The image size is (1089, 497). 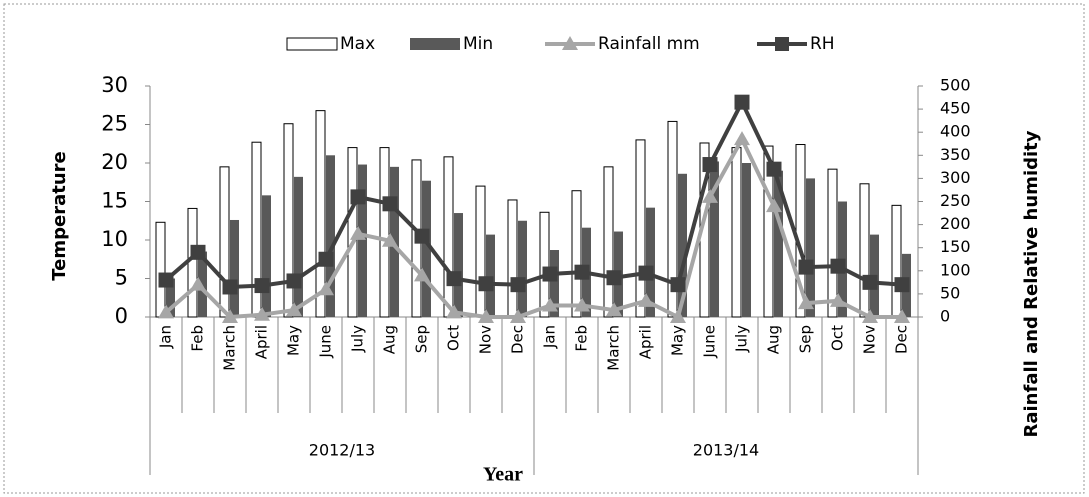 I want to click on legend-label: Rainfall mm, so click(x=649, y=44).